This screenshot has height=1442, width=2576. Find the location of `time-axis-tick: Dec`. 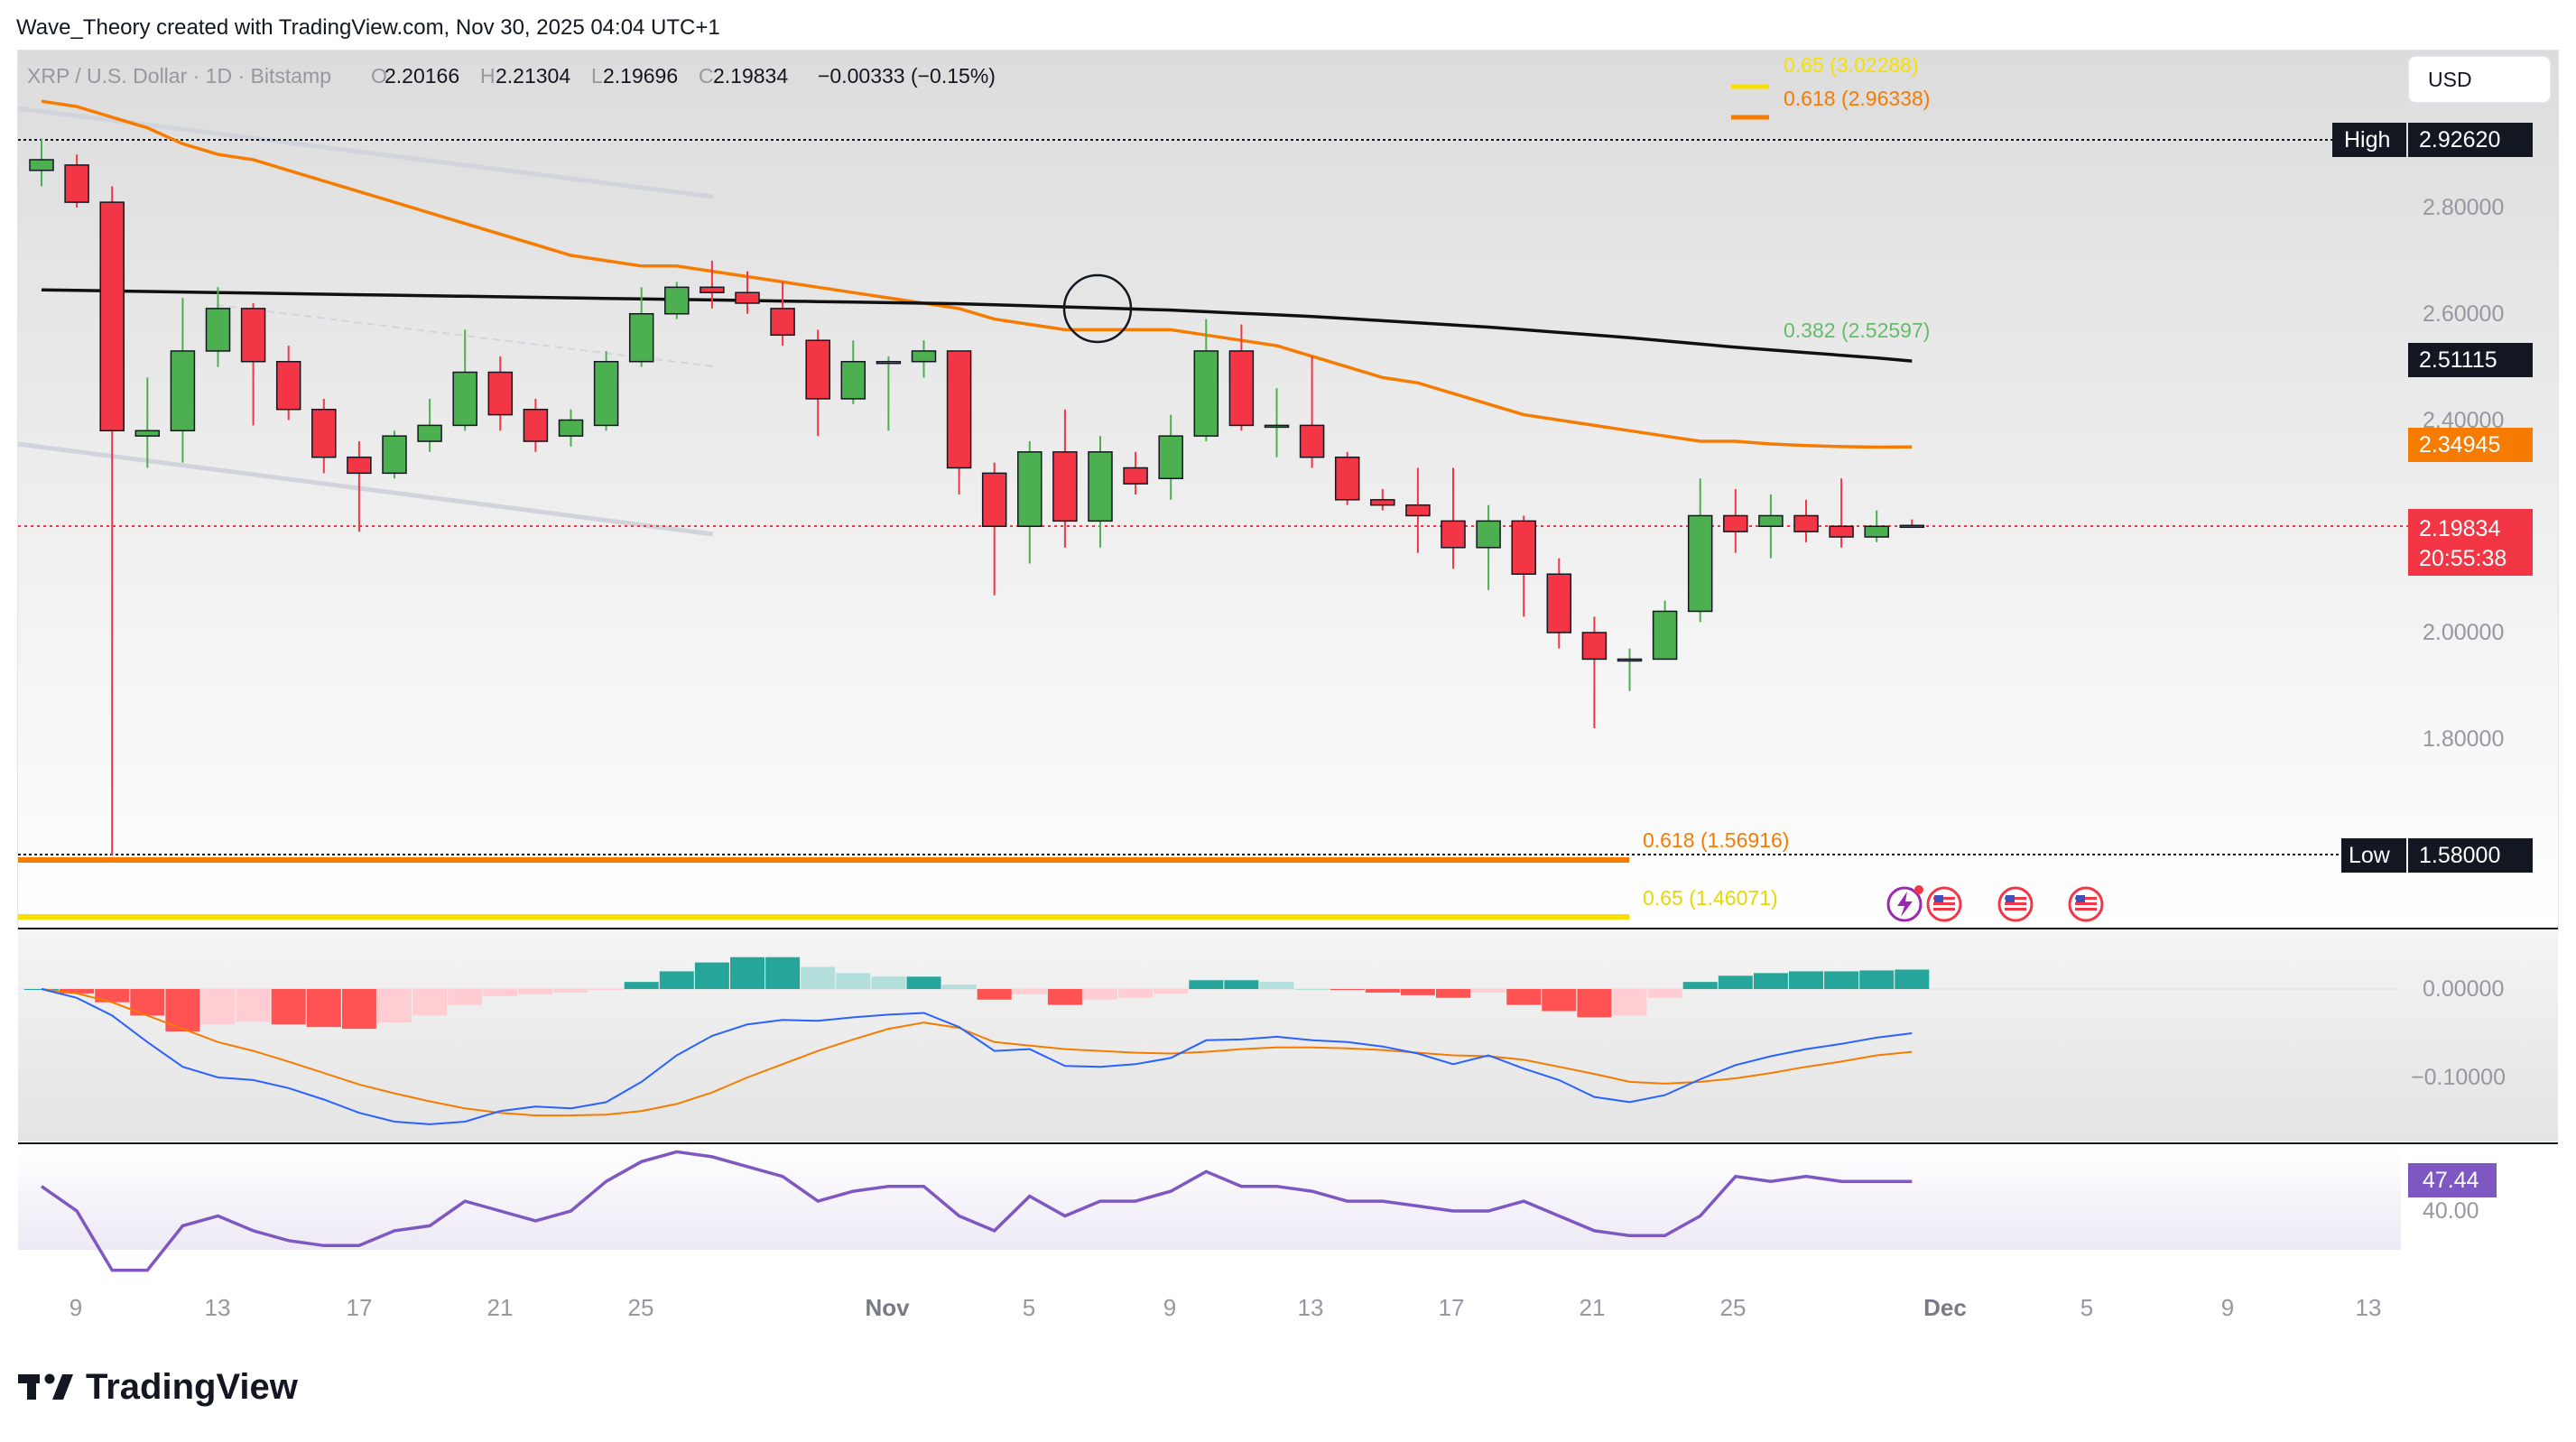

time-axis-tick: Dec is located at coordinates (1945, 1307).